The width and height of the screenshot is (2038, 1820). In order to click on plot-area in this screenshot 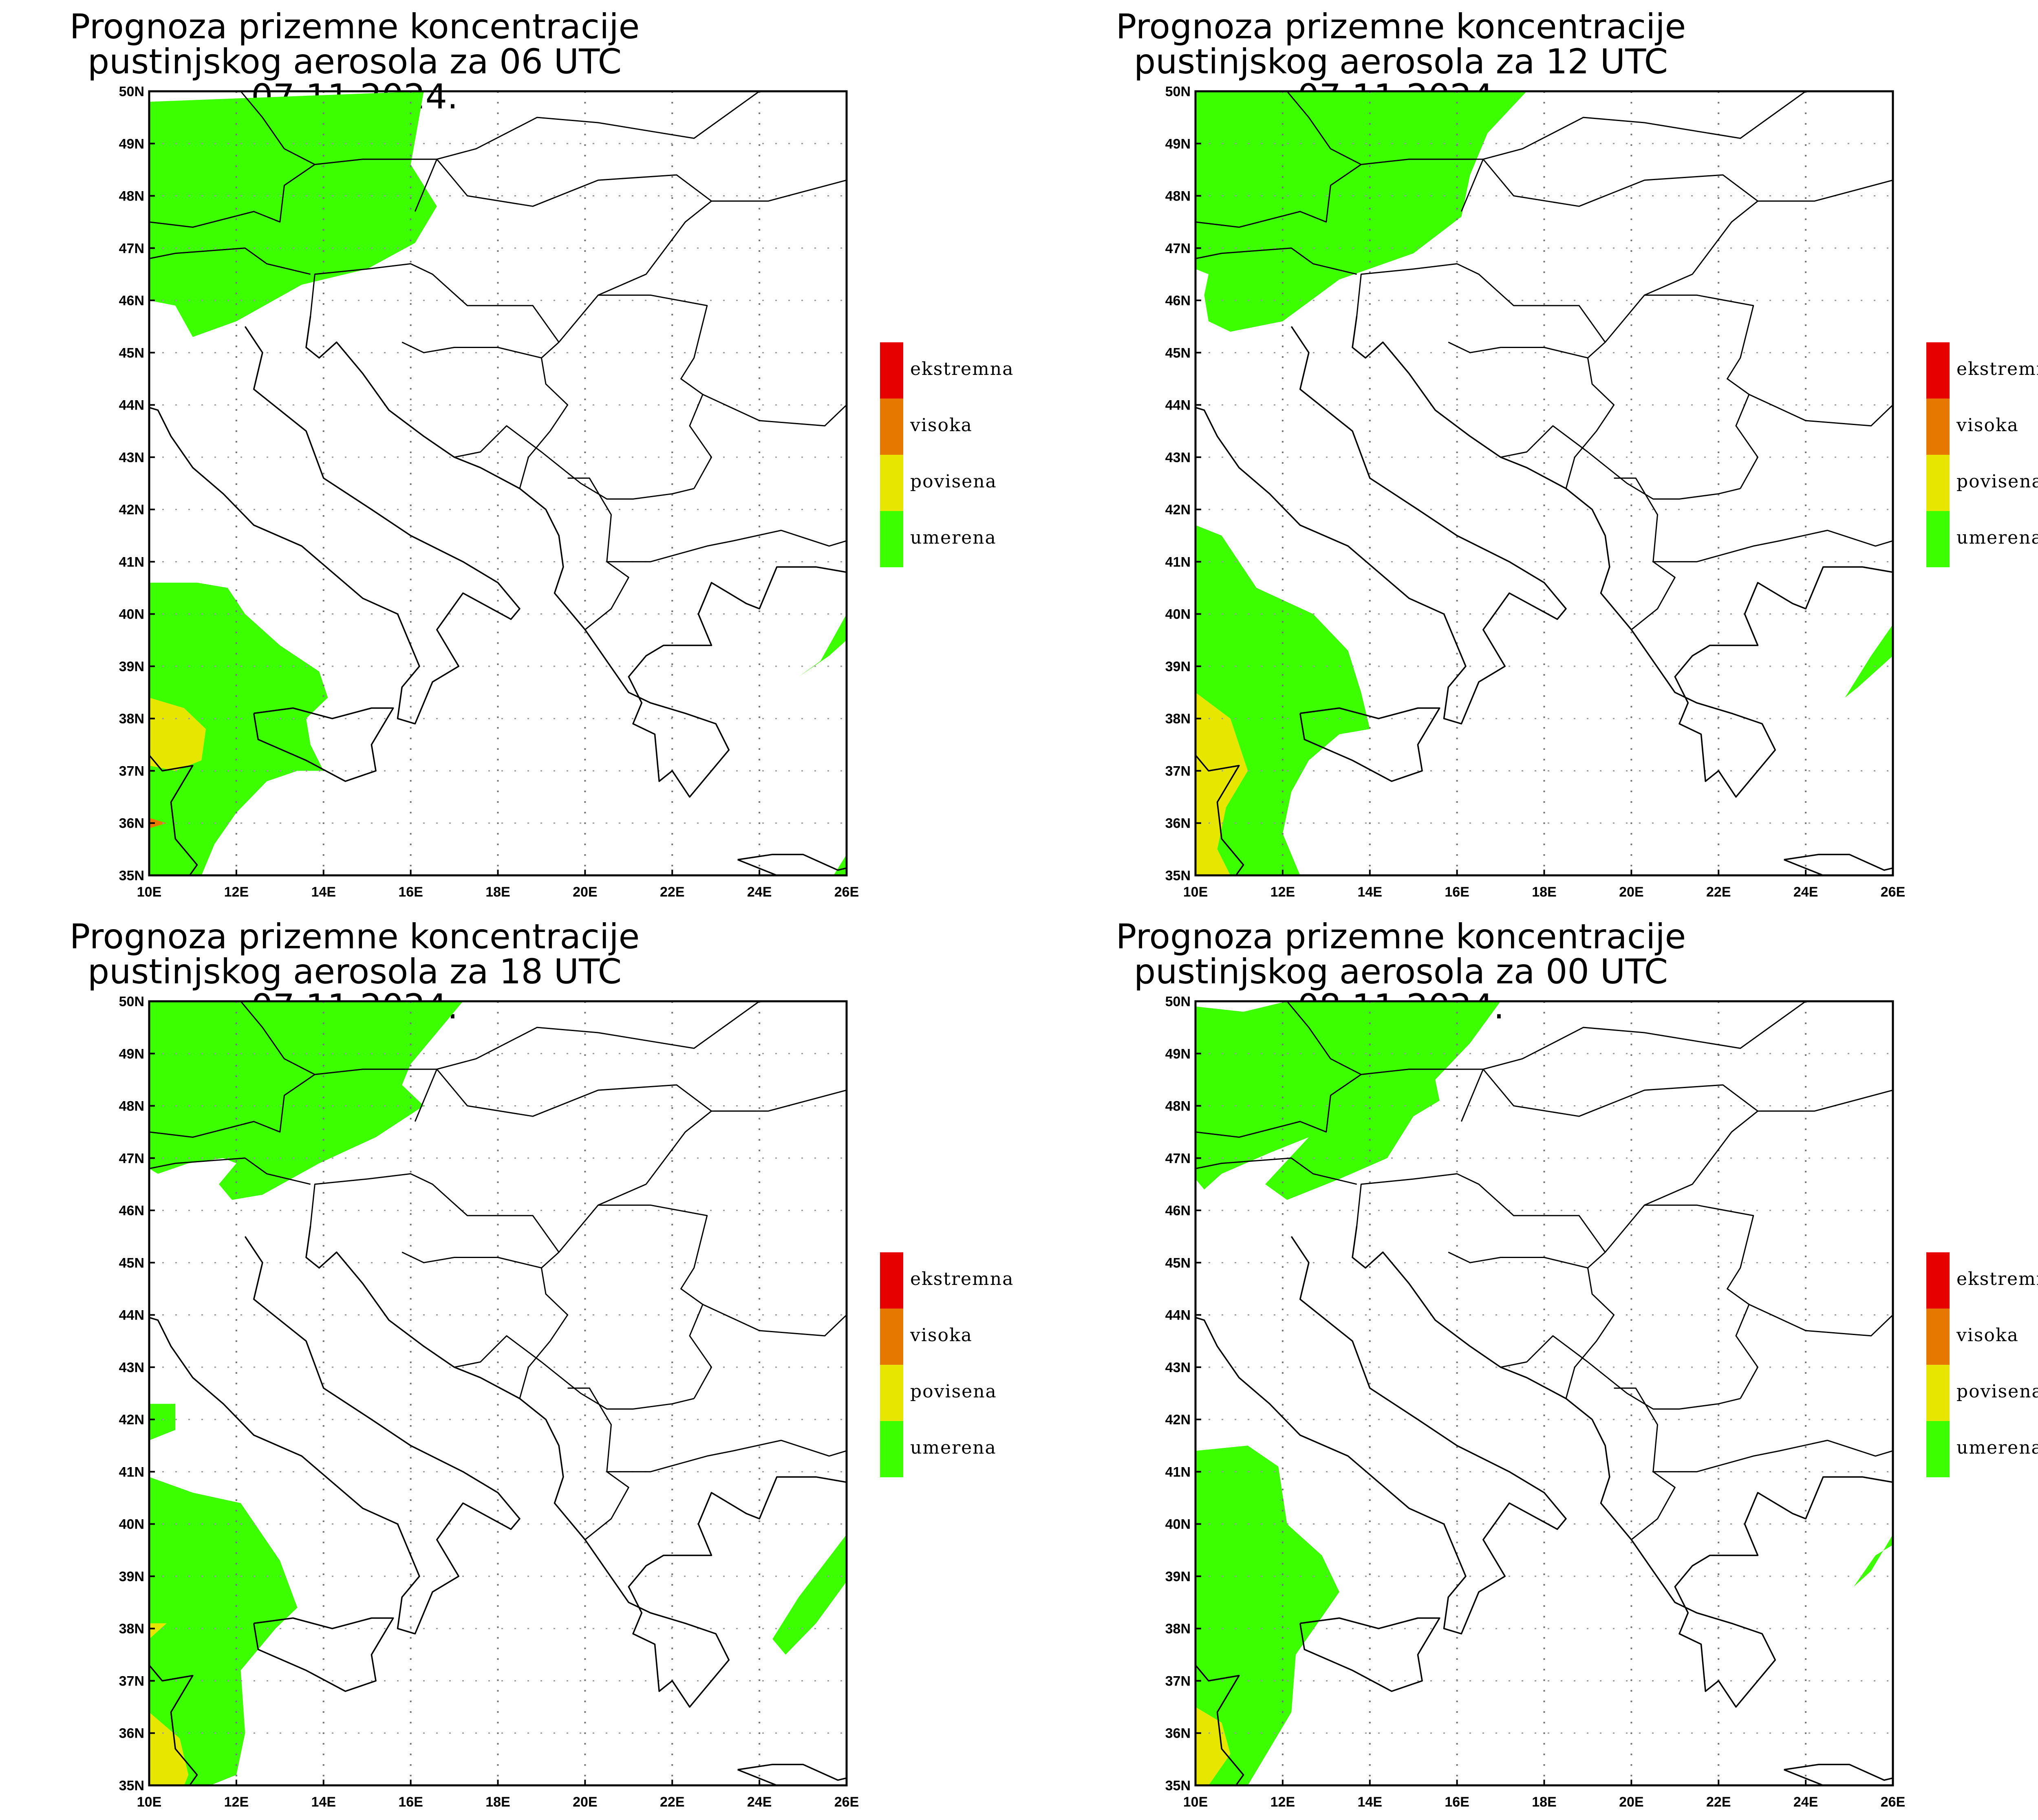, I will do `click(498, 1393)`.